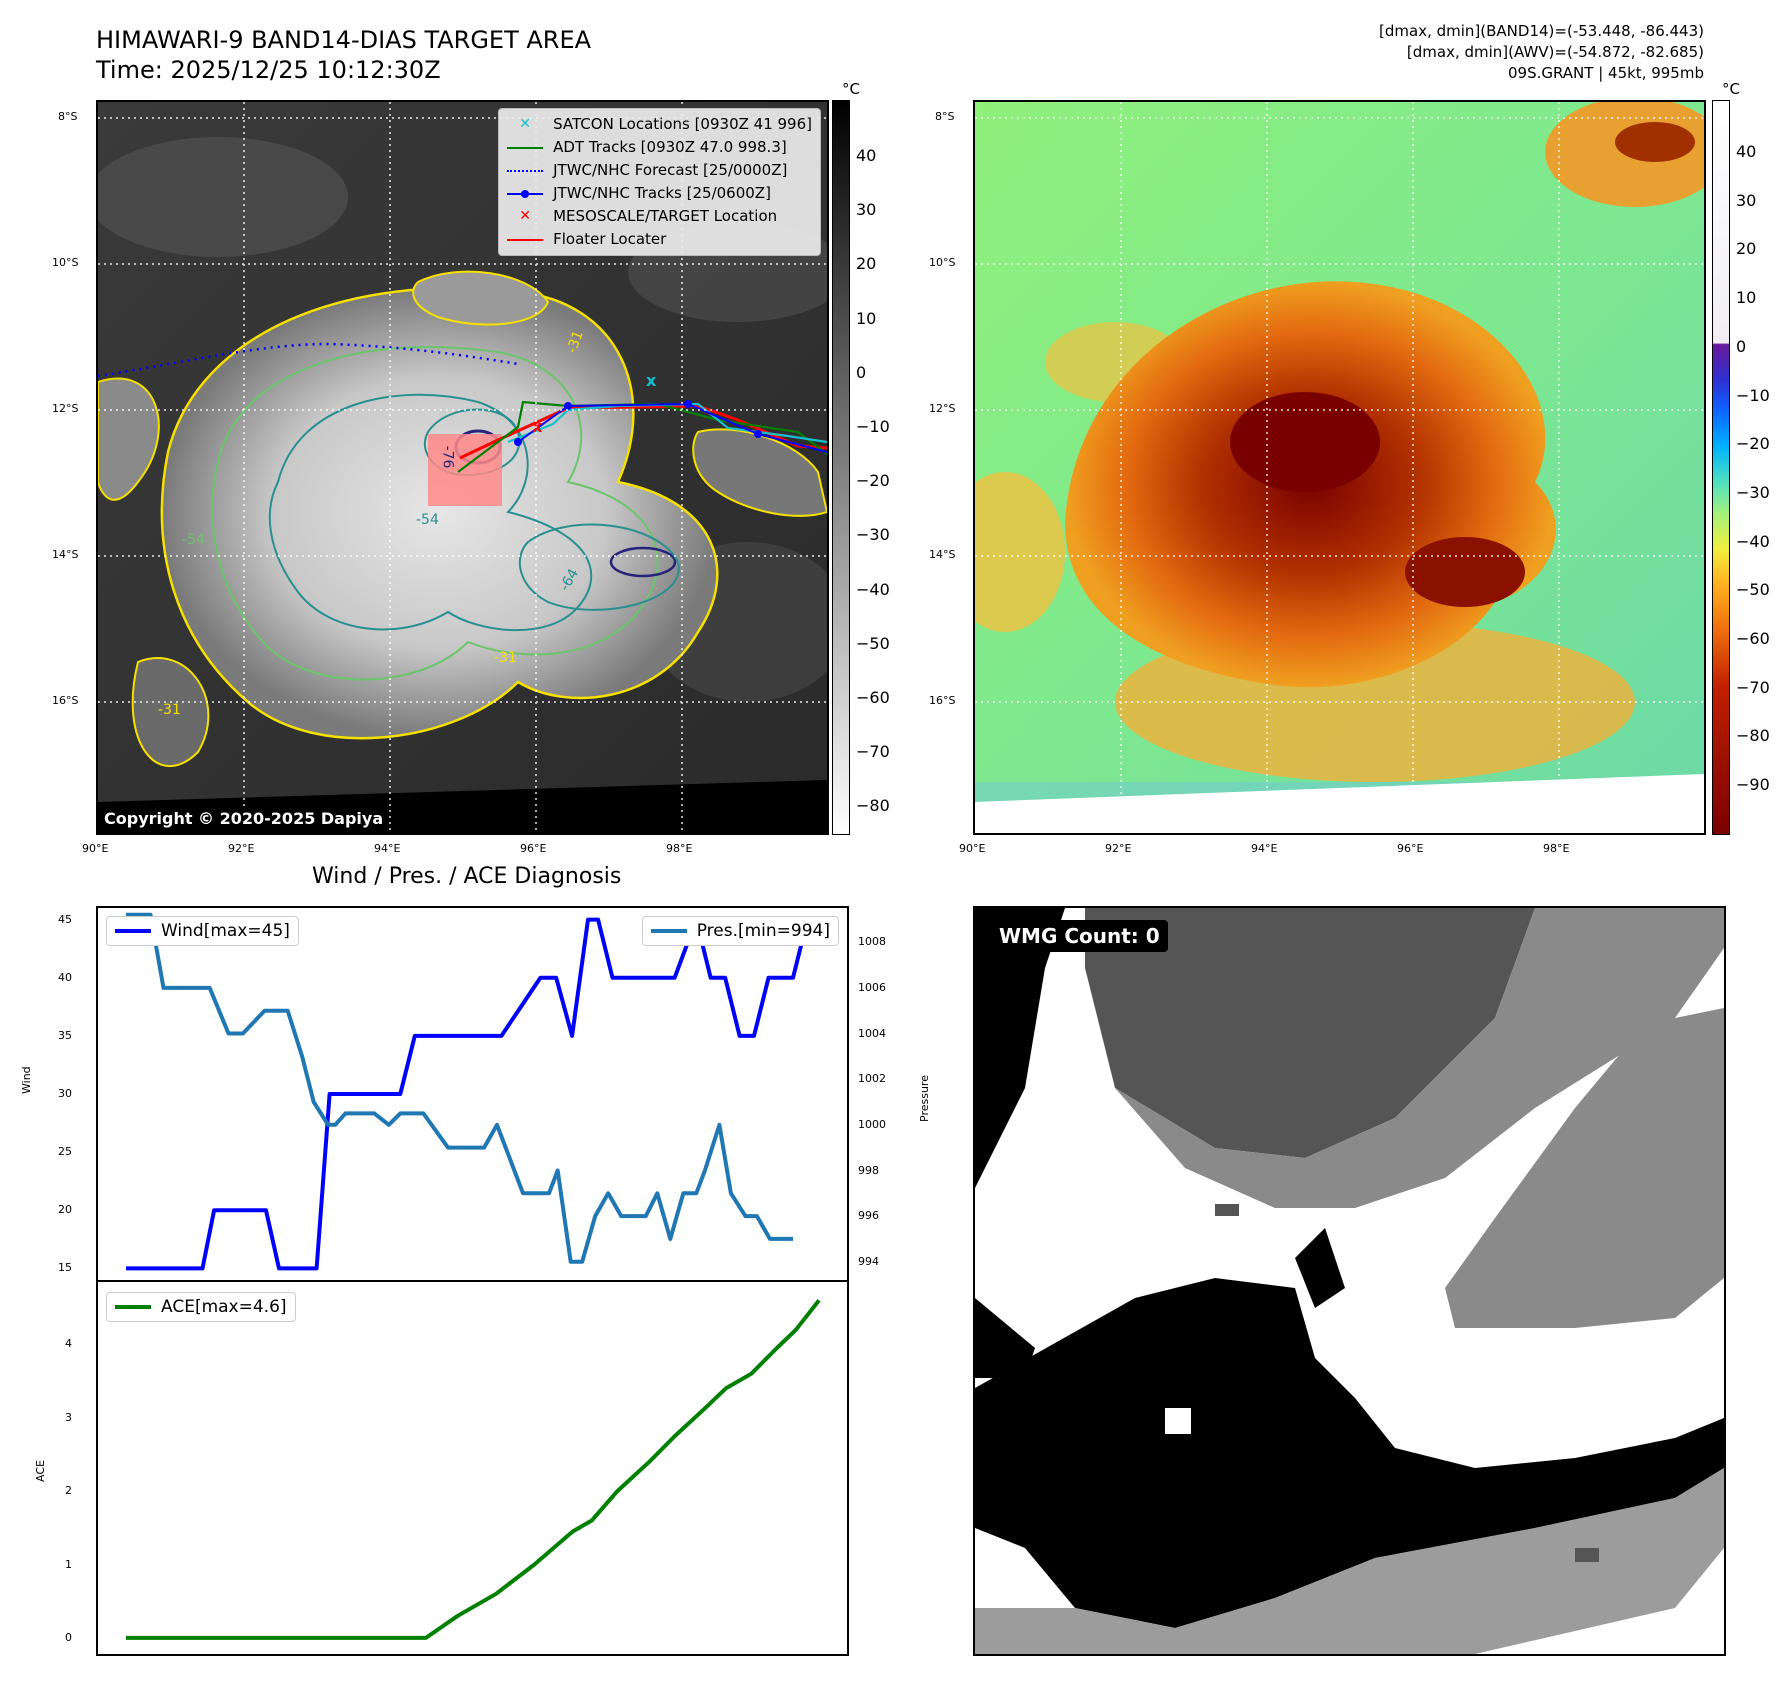 Image resolution: width=1788 pixels, height=1690 pixels. I want to click on lat-tick: 16°S, so click(65, 700).